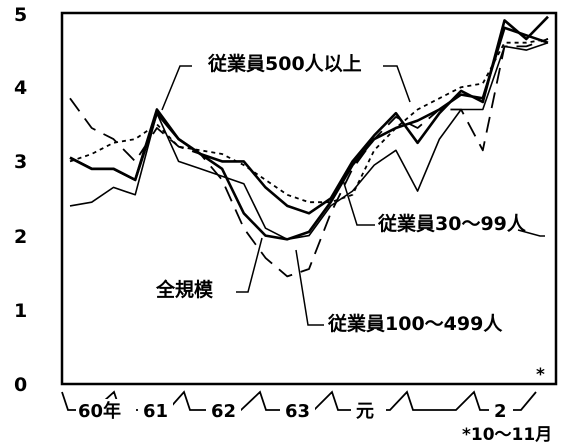 Image resolution: width=568 pixels, height=443 pixels. Describe the element at coordinates (249, 265) in the screenshot. I see `callout-total` at that location.